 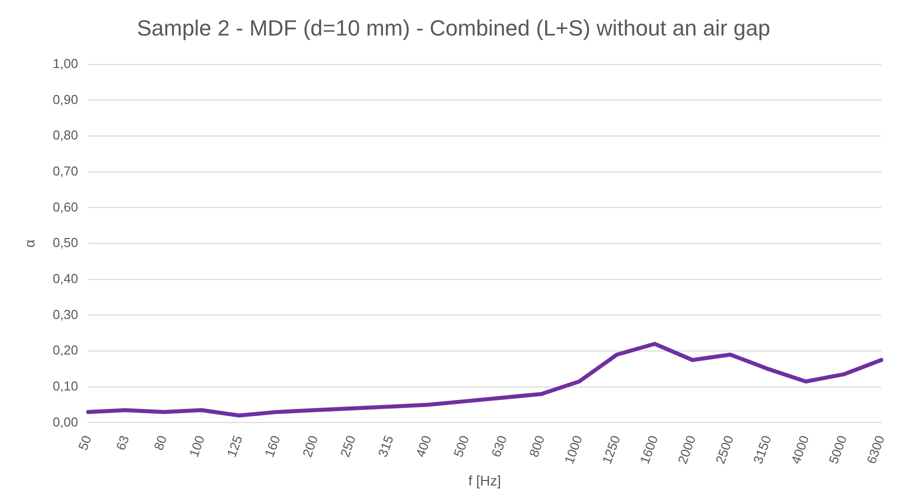 I want to click on x-tick-label: 400, so click(x=423, y=446).